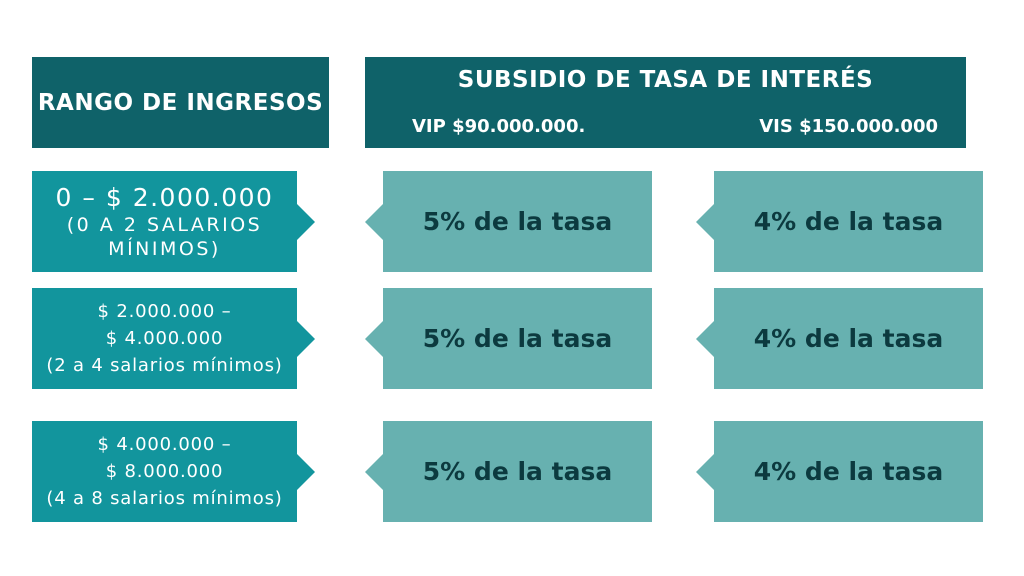 This screenshot has width=1024, height=576. I want to click on income-range-title: RANGO DE INGRESOS, so click(180, 102).